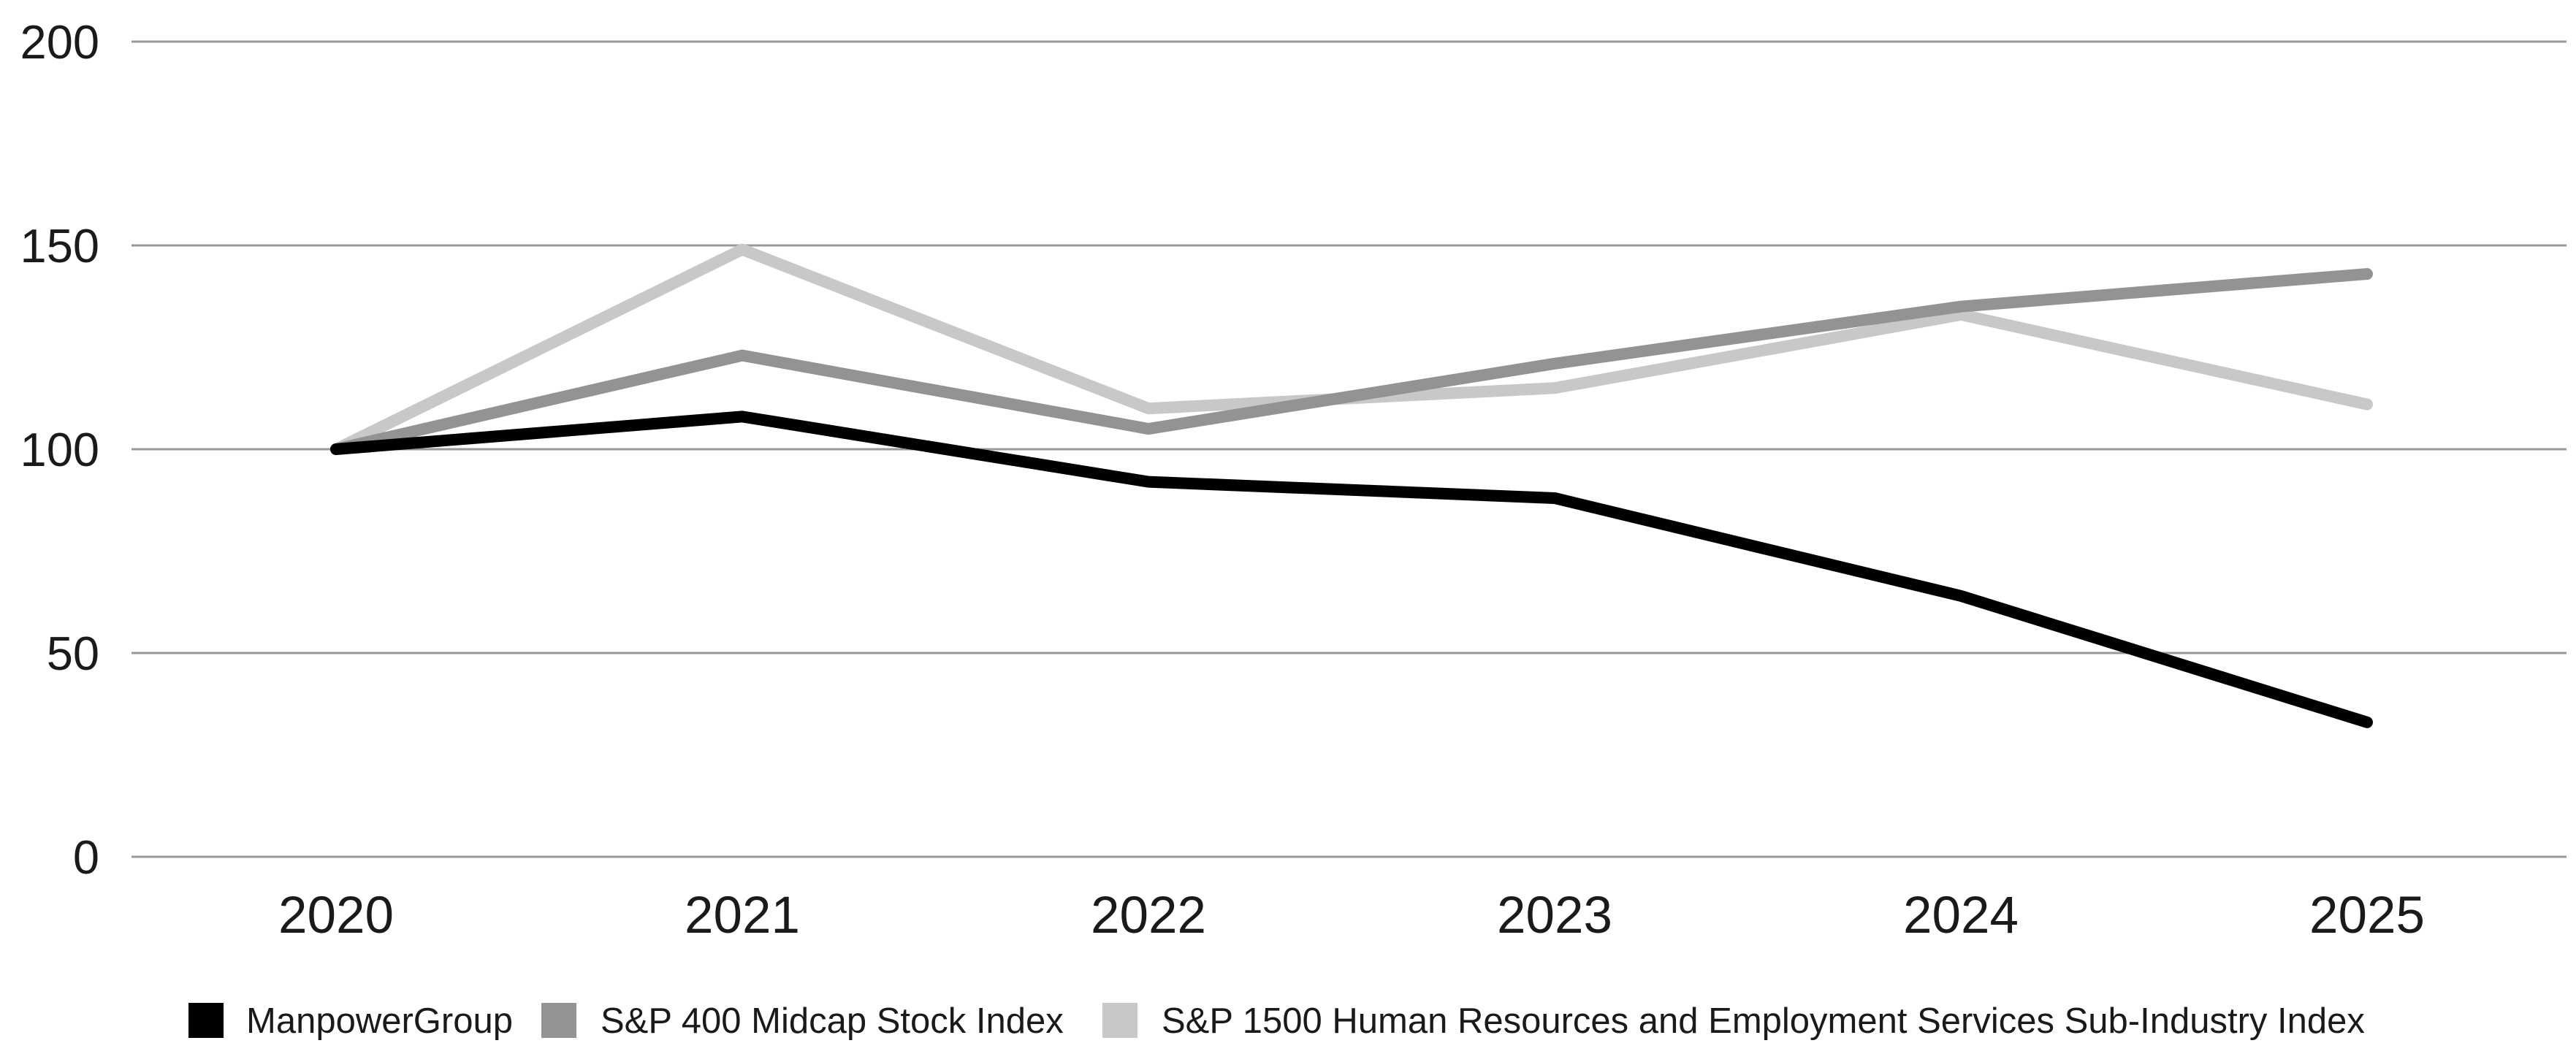 The height and width of the screenshot is (1054, 2576). I want to click on x-tick-label: 2024, so click(1961, 916).